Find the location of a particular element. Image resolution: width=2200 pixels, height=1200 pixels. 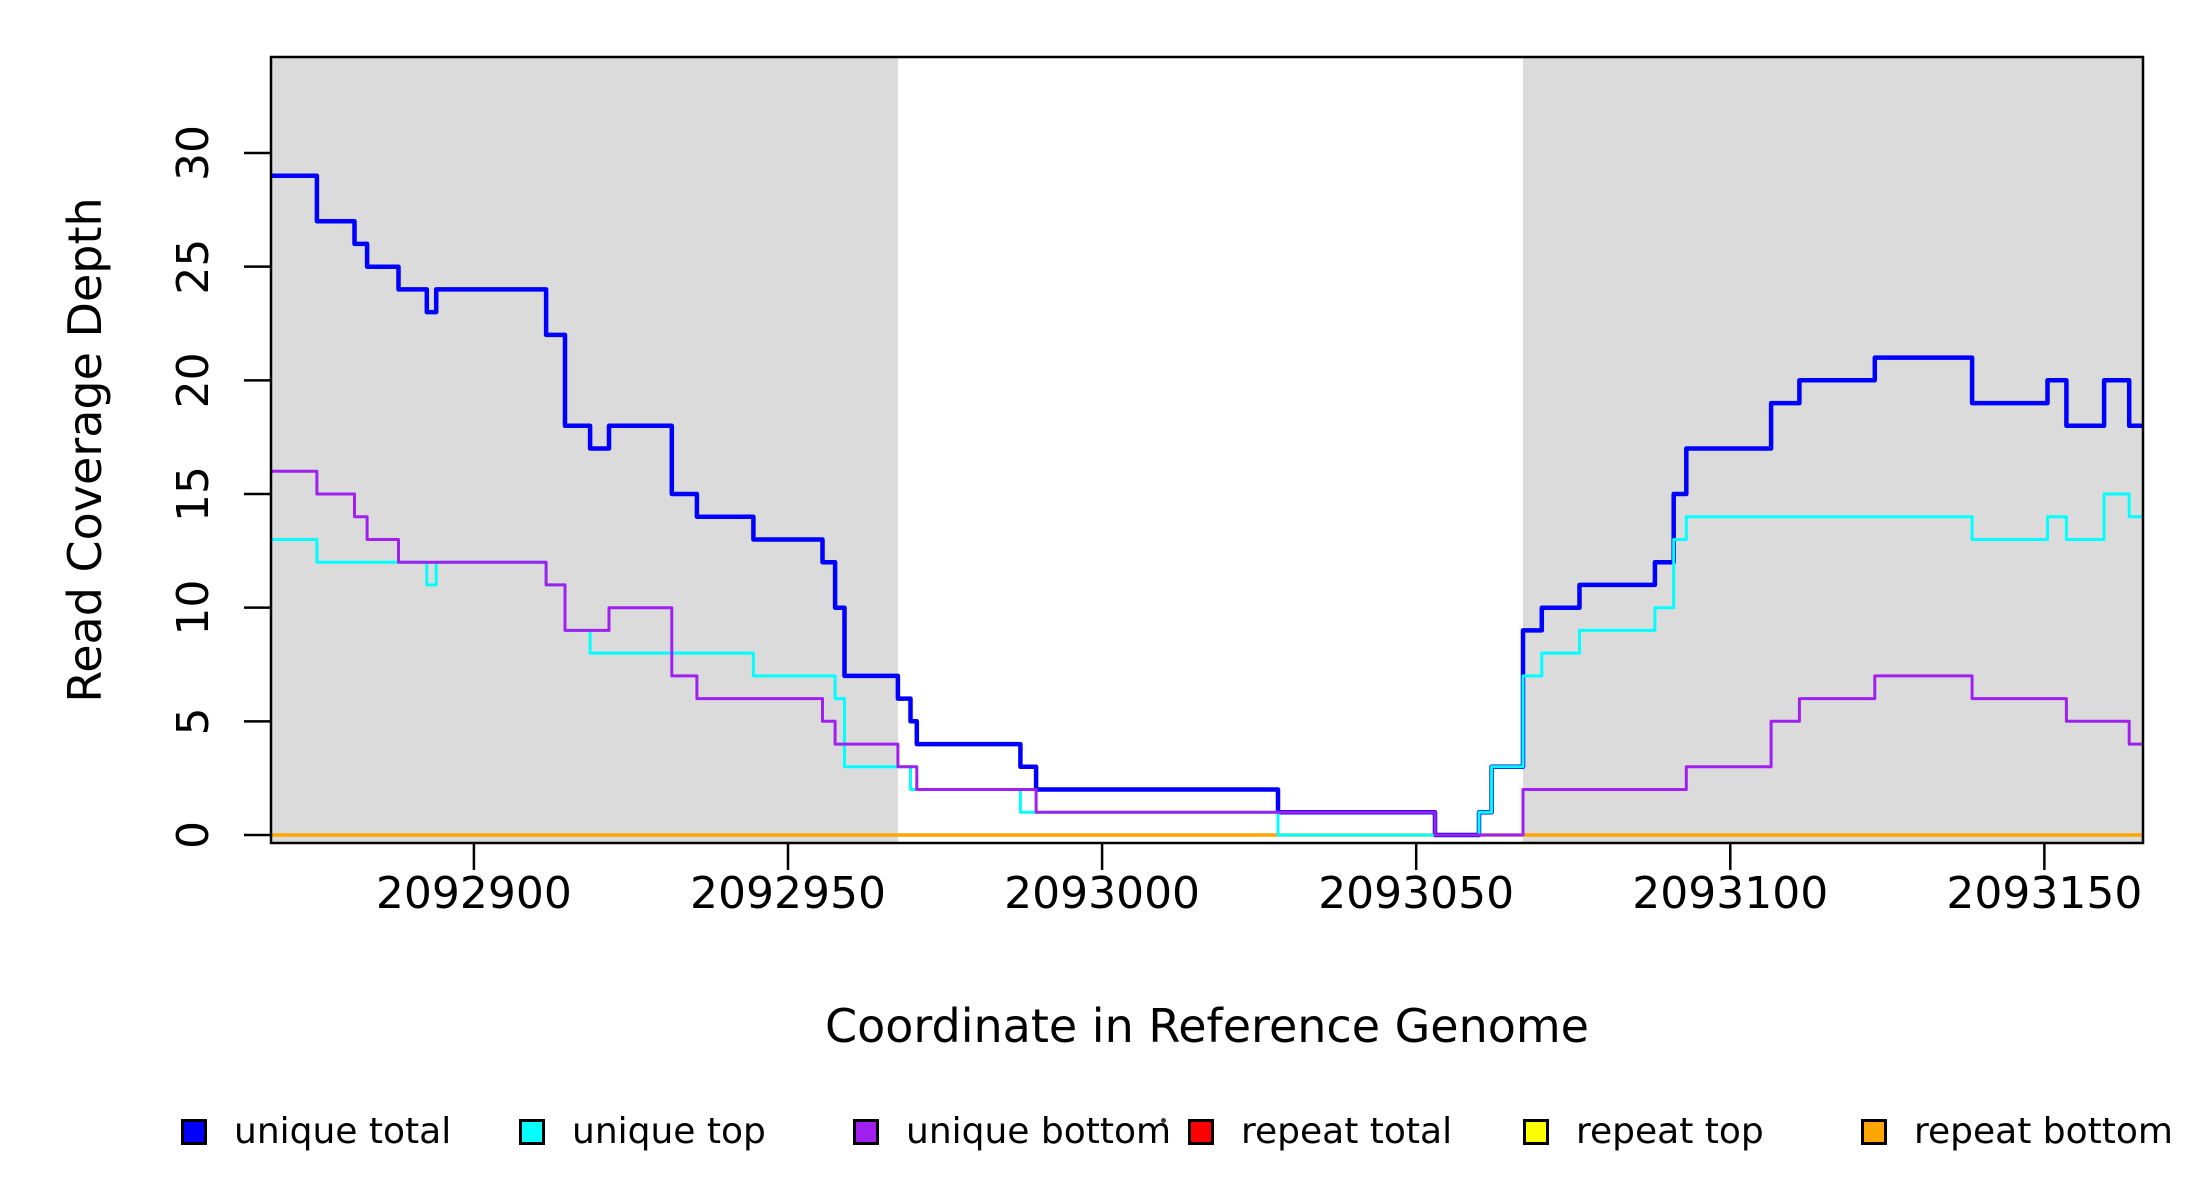

legend-item-unique-top: unique top is located at coordinates (642, 1131).